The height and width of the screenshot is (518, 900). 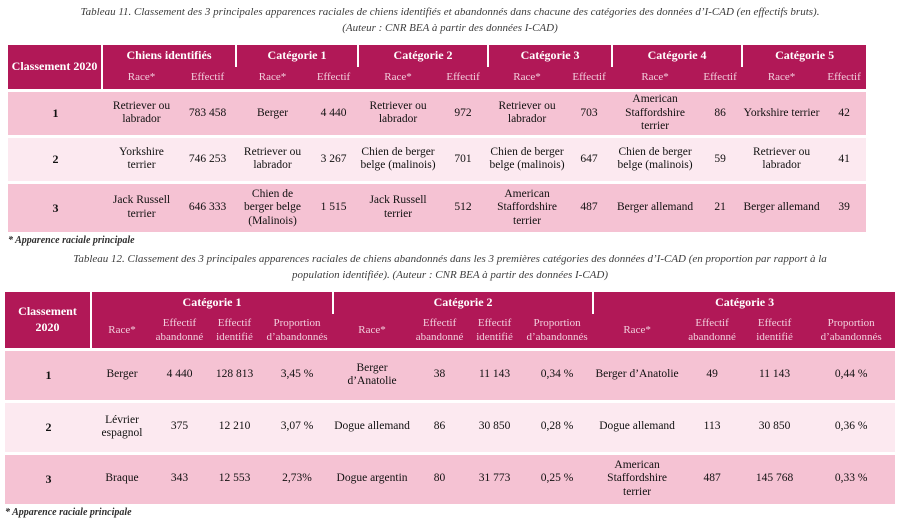 What do you see at coordinates (48, 425) in the screenshot?
I see `rank-cell: 2` at bounding box center [48, 425].